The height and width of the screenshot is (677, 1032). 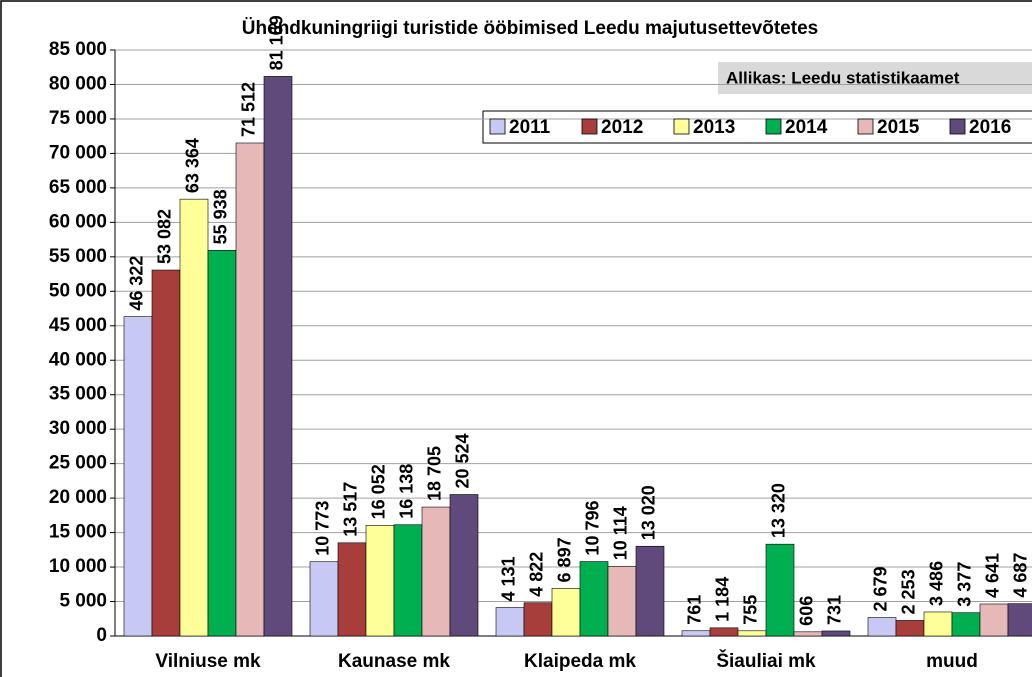 I want to click on legend-label: 2015, so click(x=898, y=127).